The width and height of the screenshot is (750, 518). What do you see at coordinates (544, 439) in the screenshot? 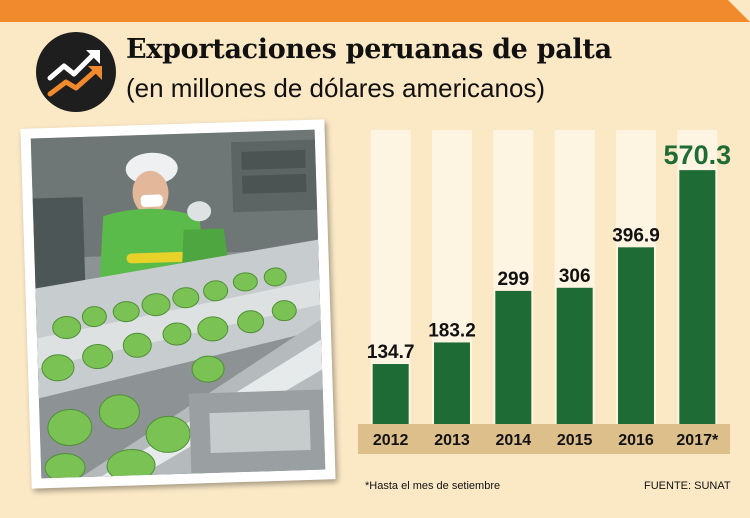
I see `x-axis-band` at bounding box center [544, 439].